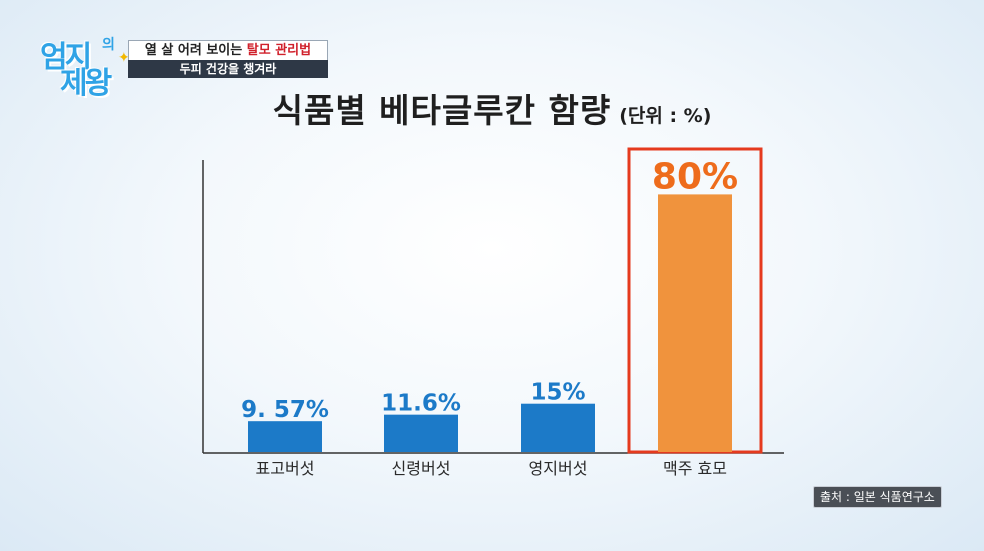  I want to click on show-logo: 엄지 의 제왕 ✦, so click(82, 65).